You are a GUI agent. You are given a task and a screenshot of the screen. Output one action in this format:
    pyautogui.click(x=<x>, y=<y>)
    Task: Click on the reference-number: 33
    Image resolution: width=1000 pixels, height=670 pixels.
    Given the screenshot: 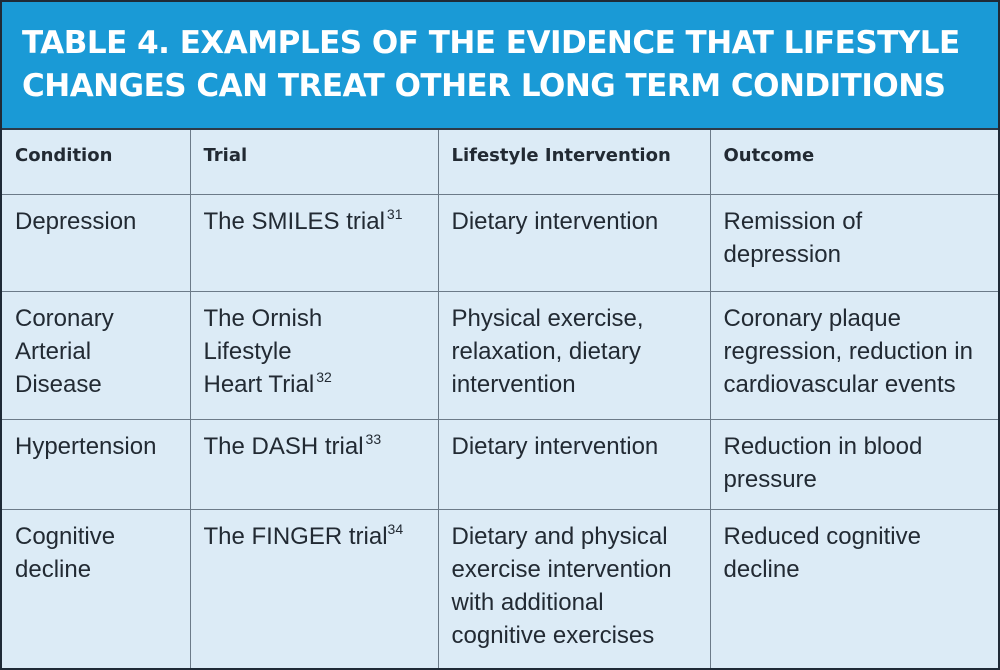 What is the action you would take?
    pyautogui.click(x=373, y=438)
    